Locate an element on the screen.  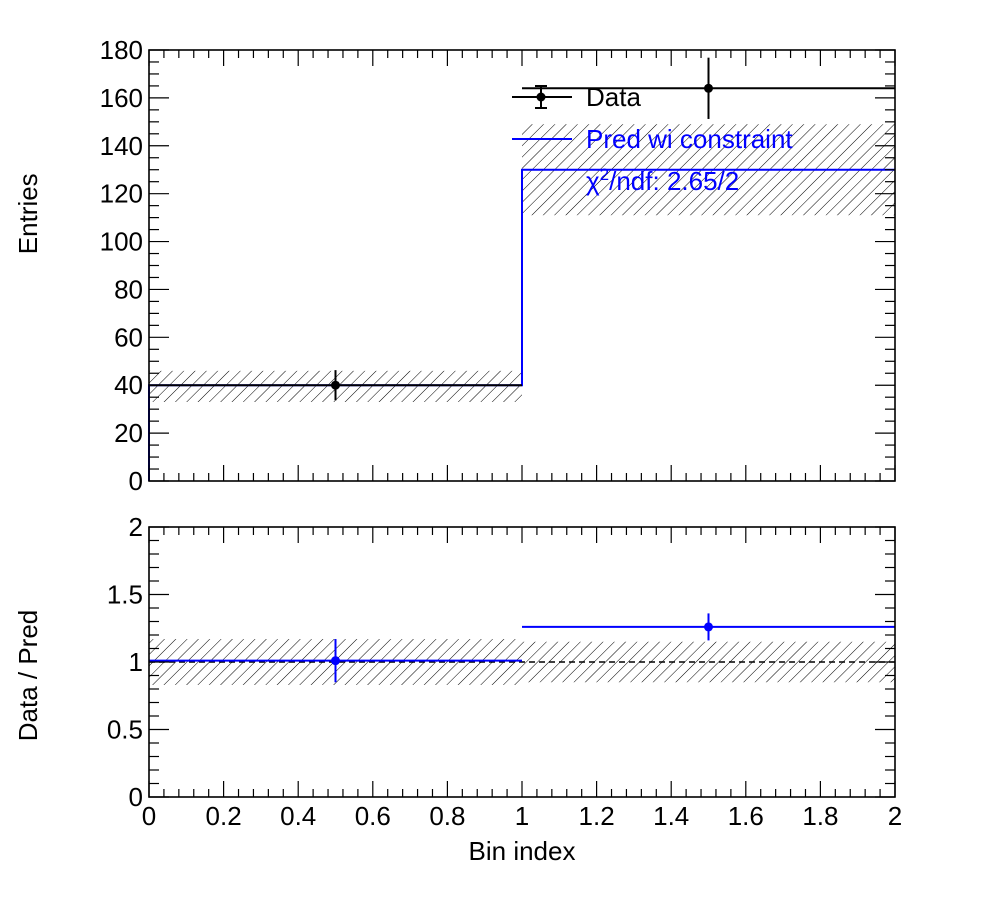
y-tick-label: 180 is located at coordinates (121, 50).